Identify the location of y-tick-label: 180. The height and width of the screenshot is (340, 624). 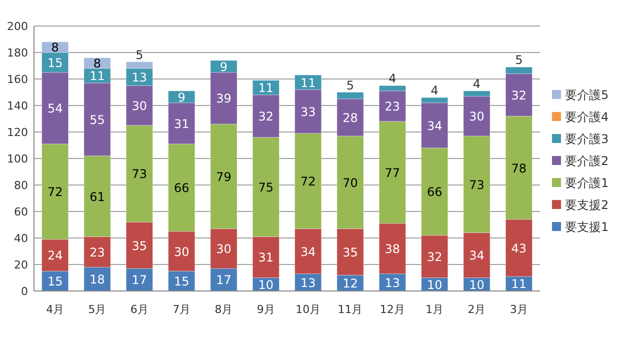
(17, 53).